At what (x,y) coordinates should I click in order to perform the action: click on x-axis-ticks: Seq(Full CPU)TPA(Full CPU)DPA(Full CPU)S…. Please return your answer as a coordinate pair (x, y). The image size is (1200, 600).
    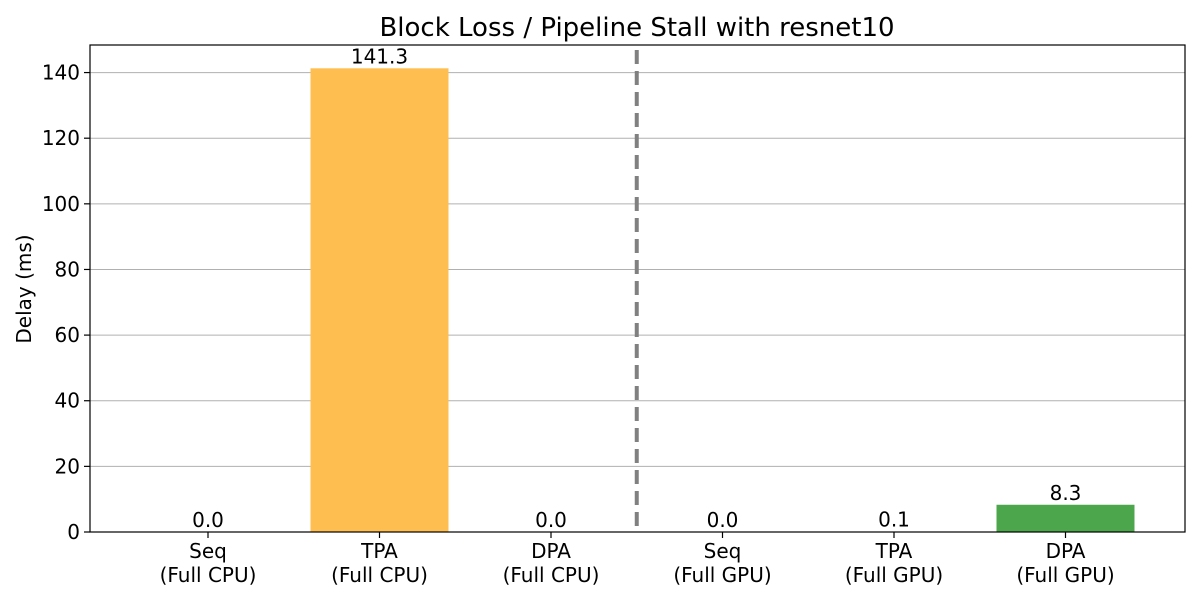
    Looking at the image, I should click on (637, 559).